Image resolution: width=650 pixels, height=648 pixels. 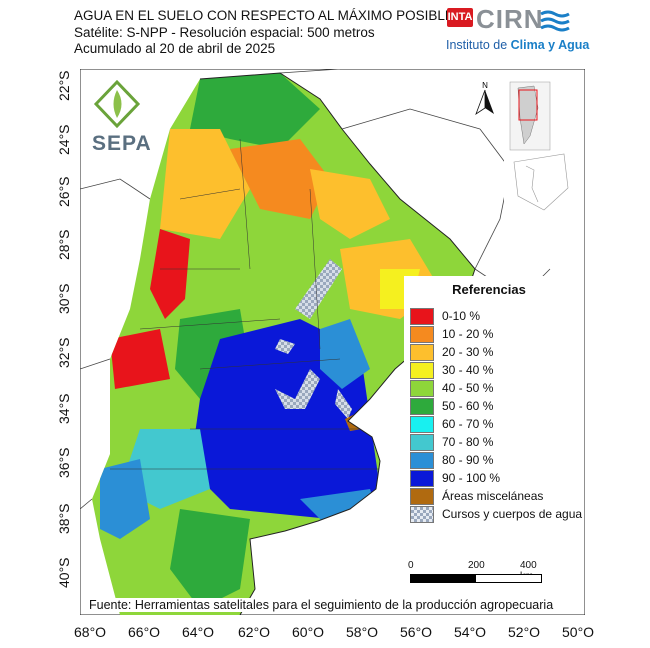 I want to click on legend-item: 50 - 60 %, so click(x=451, y=406).